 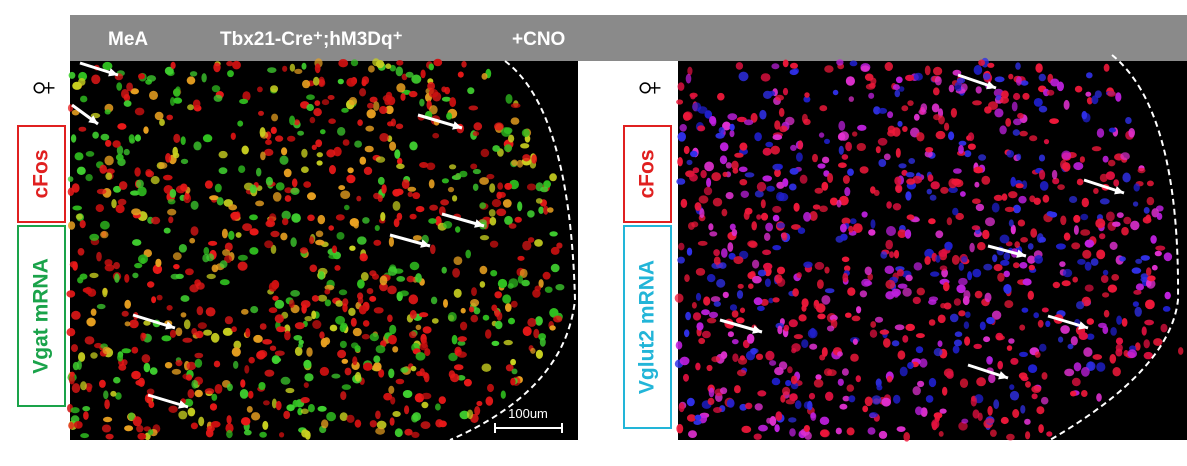 I want to click on boundary-right, so click(x=1114, y=247).